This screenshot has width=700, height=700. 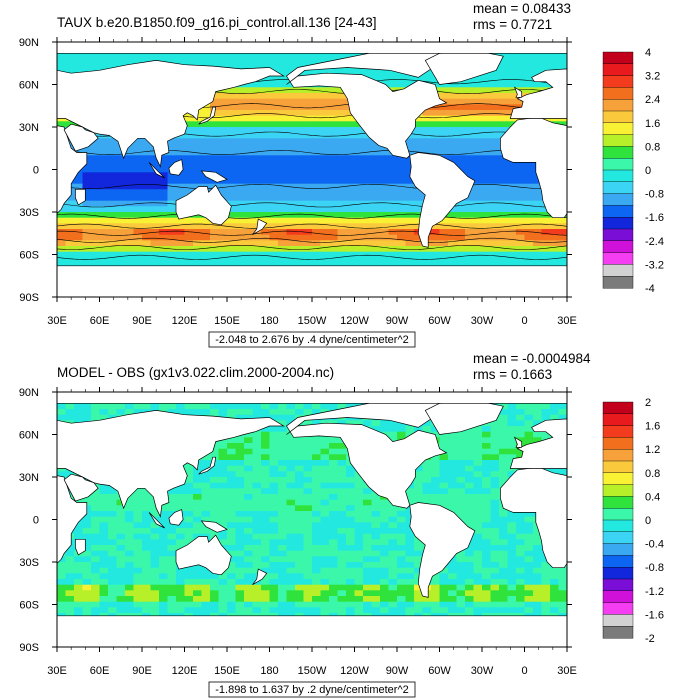 What do you see at coordinates (36, 171) in the screenshot?
I see `y-tick-label: 0` at bounding box center [36, 171].